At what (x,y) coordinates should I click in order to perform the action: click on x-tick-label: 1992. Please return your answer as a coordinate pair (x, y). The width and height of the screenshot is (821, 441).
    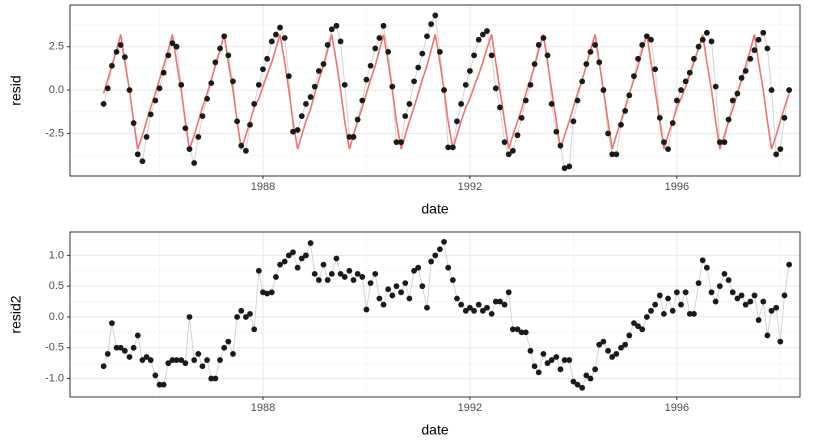
    Looking at the image, I should click on (470, 187).